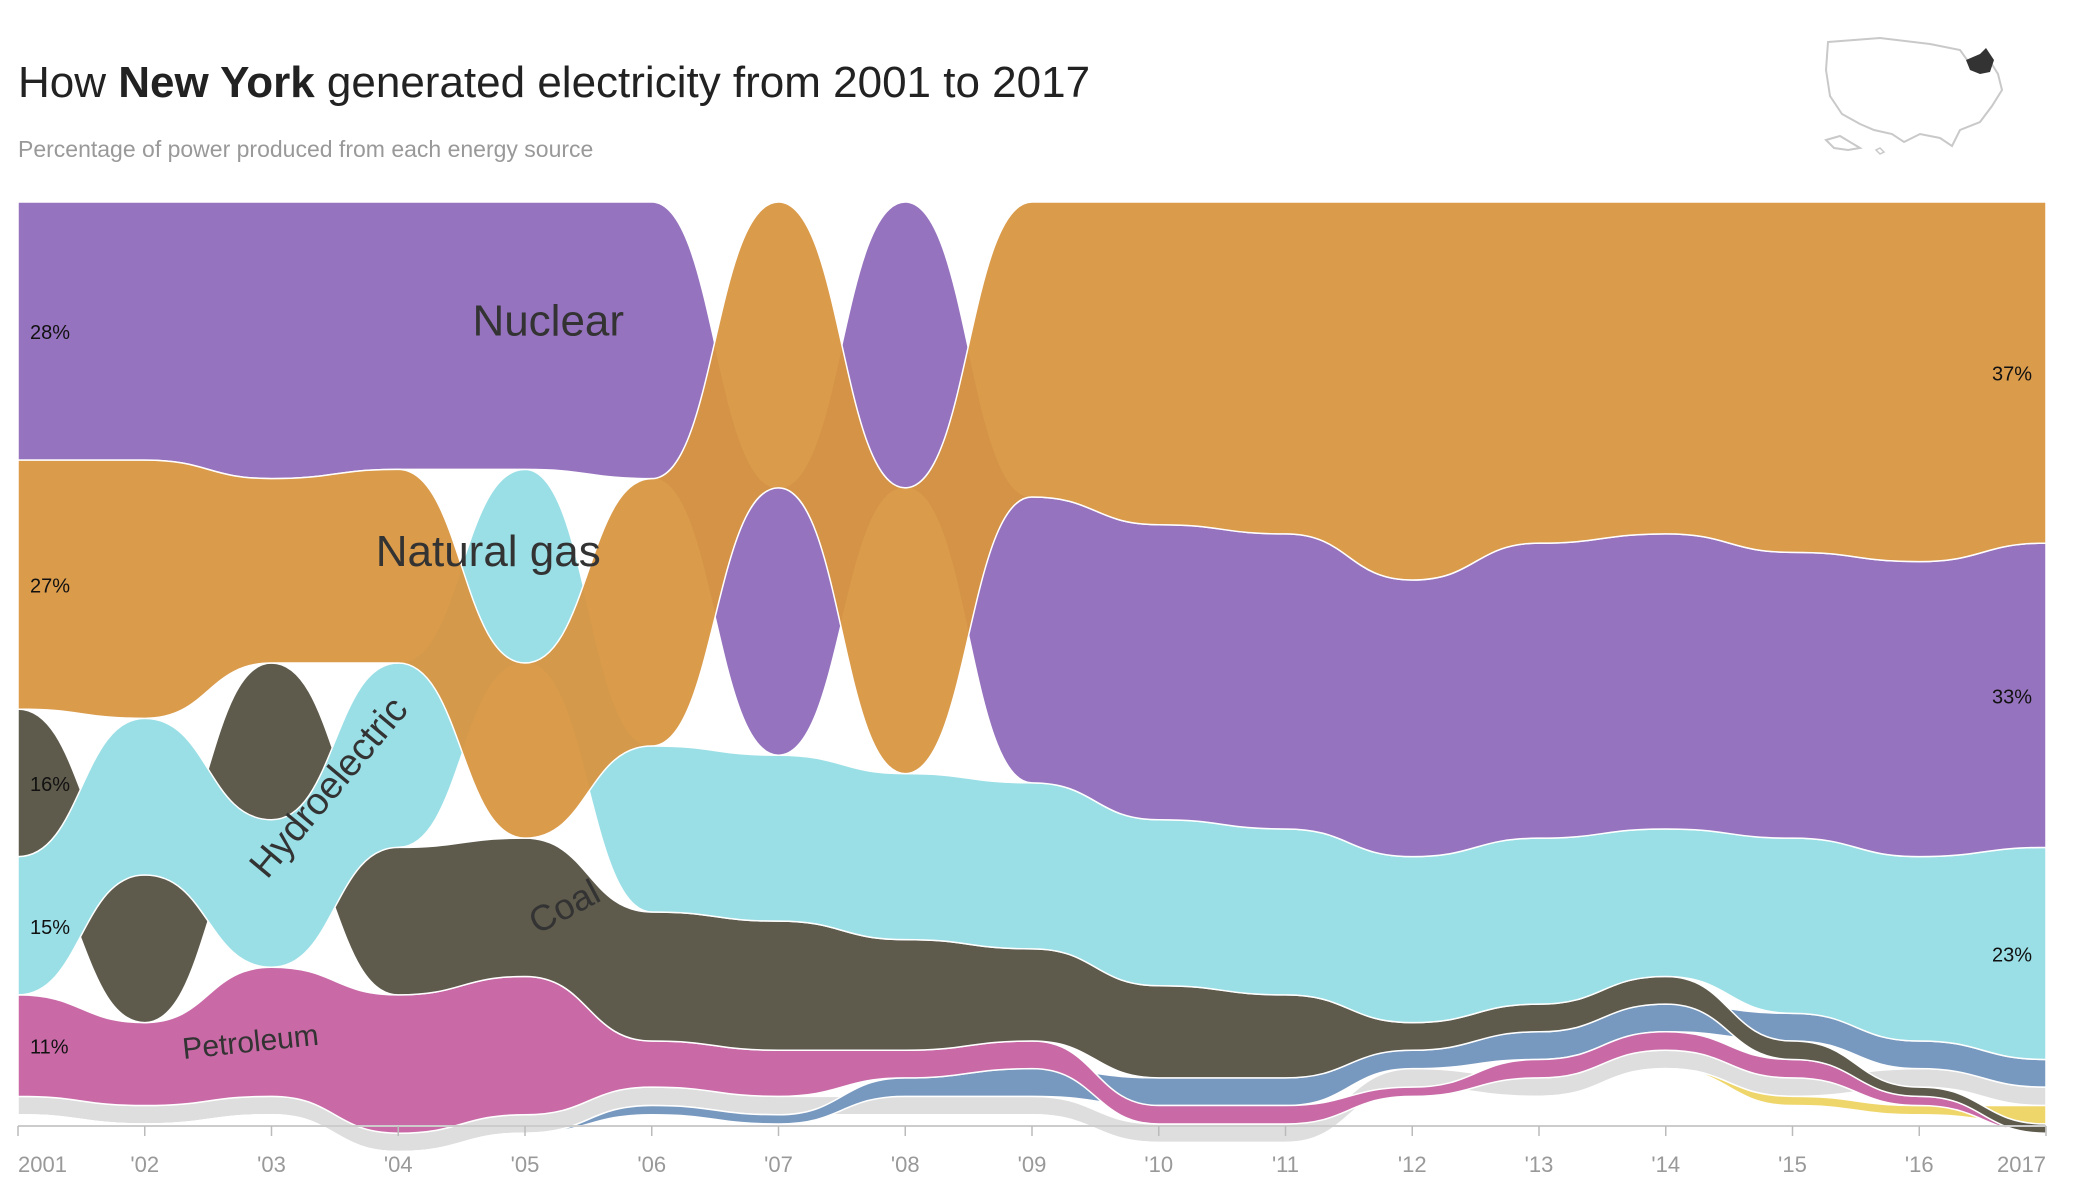  Describe the element at coordinates (1285, 1164) in the screenshot. I see `x-tick-label: '11` at that location.